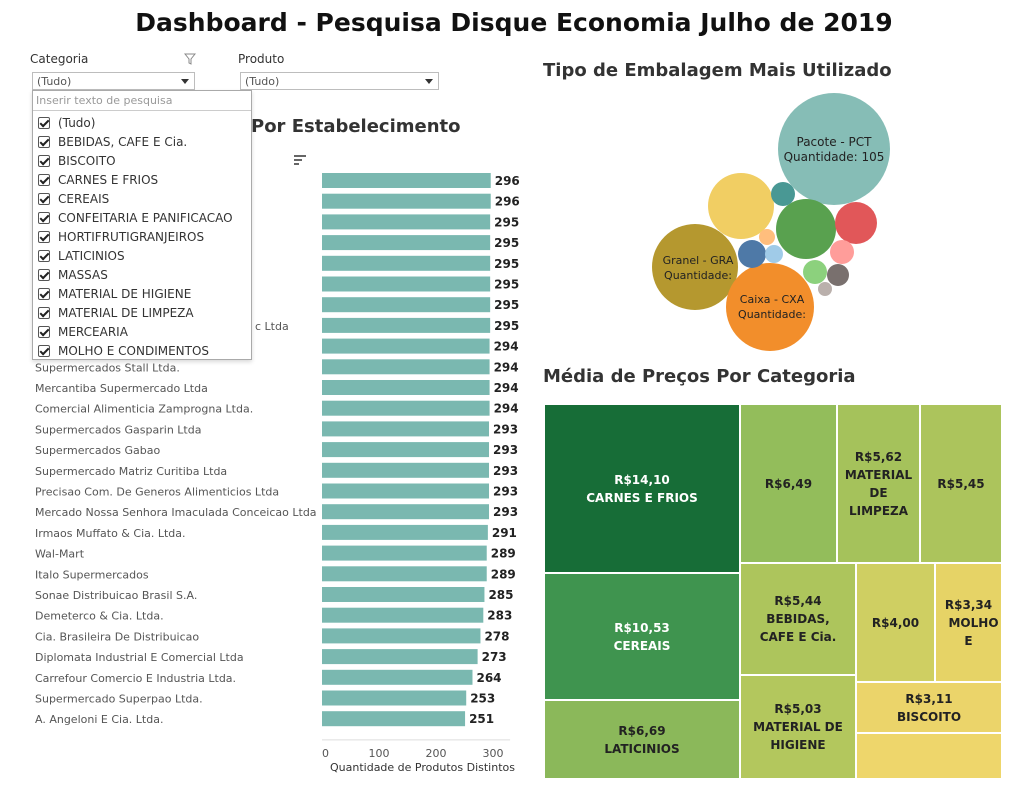 This screenshot has height=812, width=1028. What do you see at coordinates (770, 307) in the screenshot?
I see `bubble-caixa` at bounding box center [770, 307].